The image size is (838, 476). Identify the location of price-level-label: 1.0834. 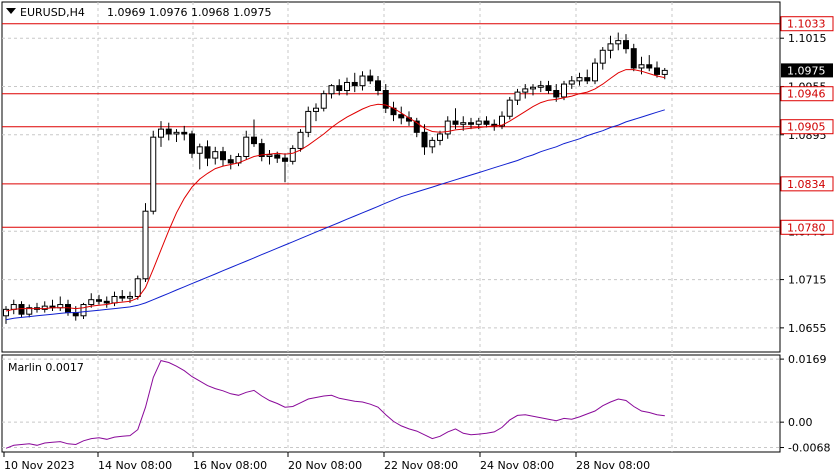
(806, 184).